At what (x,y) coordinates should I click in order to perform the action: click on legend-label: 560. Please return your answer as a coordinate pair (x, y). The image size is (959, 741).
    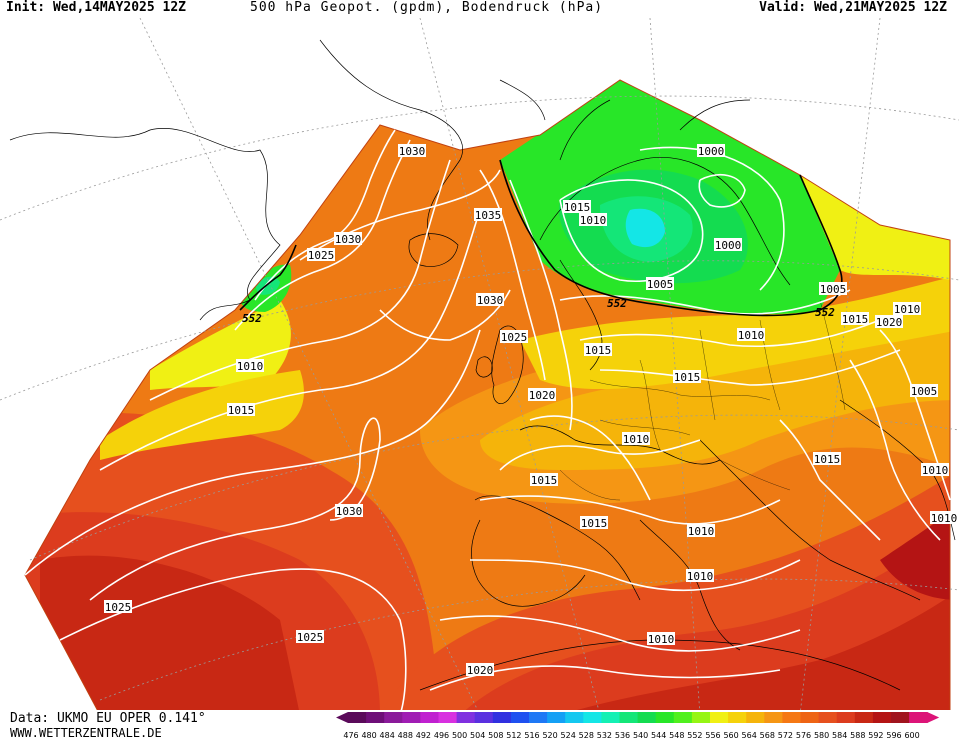
    Looking at the image, I should click on (730, 735).